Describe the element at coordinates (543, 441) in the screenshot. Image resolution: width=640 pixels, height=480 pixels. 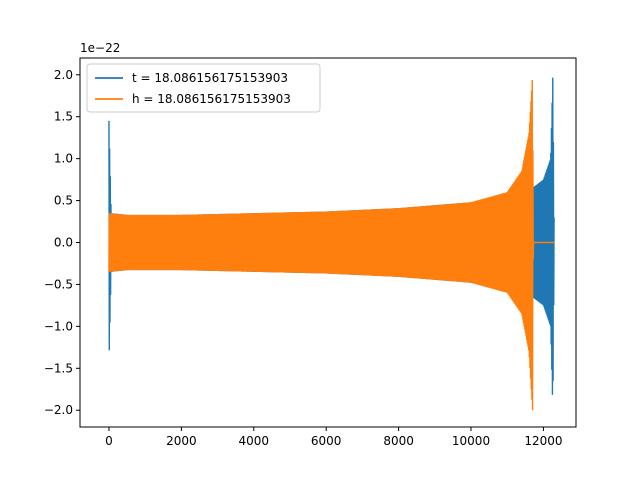
I see `x-tick-label: 12000` at that location.